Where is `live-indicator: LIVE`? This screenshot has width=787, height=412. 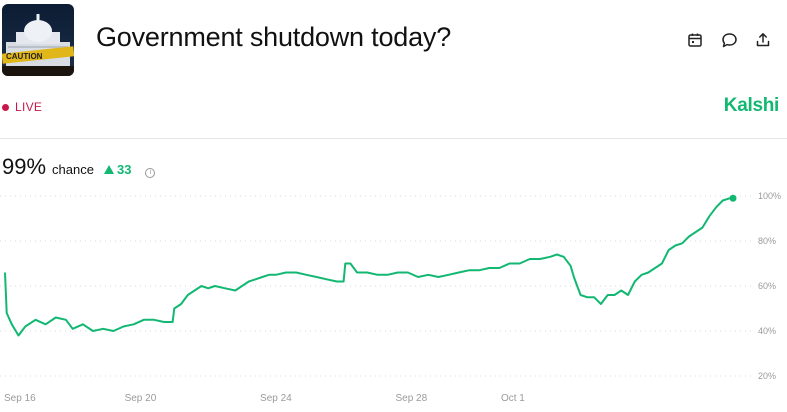
live-indicator: LIVE is located at coordinates (22, 107).